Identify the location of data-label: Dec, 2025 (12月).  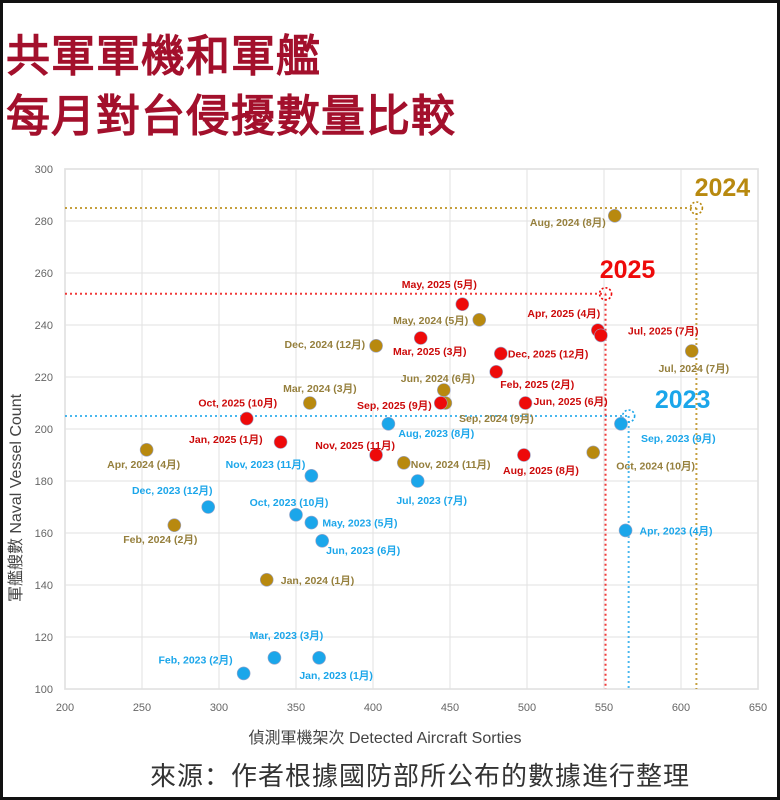
(548, 355).